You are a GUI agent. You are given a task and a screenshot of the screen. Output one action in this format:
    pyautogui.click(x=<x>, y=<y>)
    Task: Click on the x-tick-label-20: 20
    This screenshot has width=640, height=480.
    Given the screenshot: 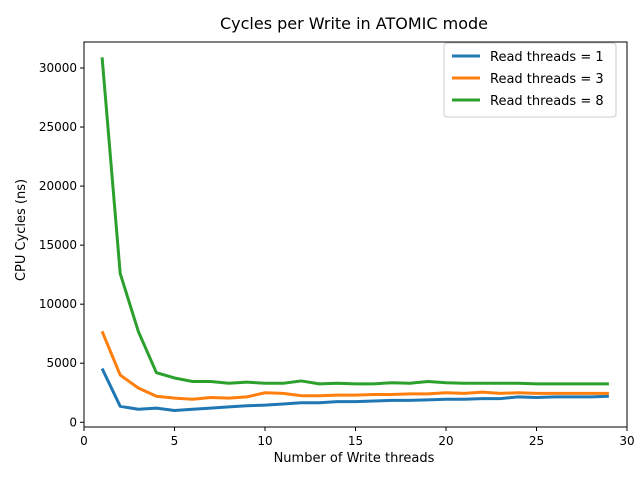 What is the action you would take?
    pyautogui.click(x=445, y=441)
    